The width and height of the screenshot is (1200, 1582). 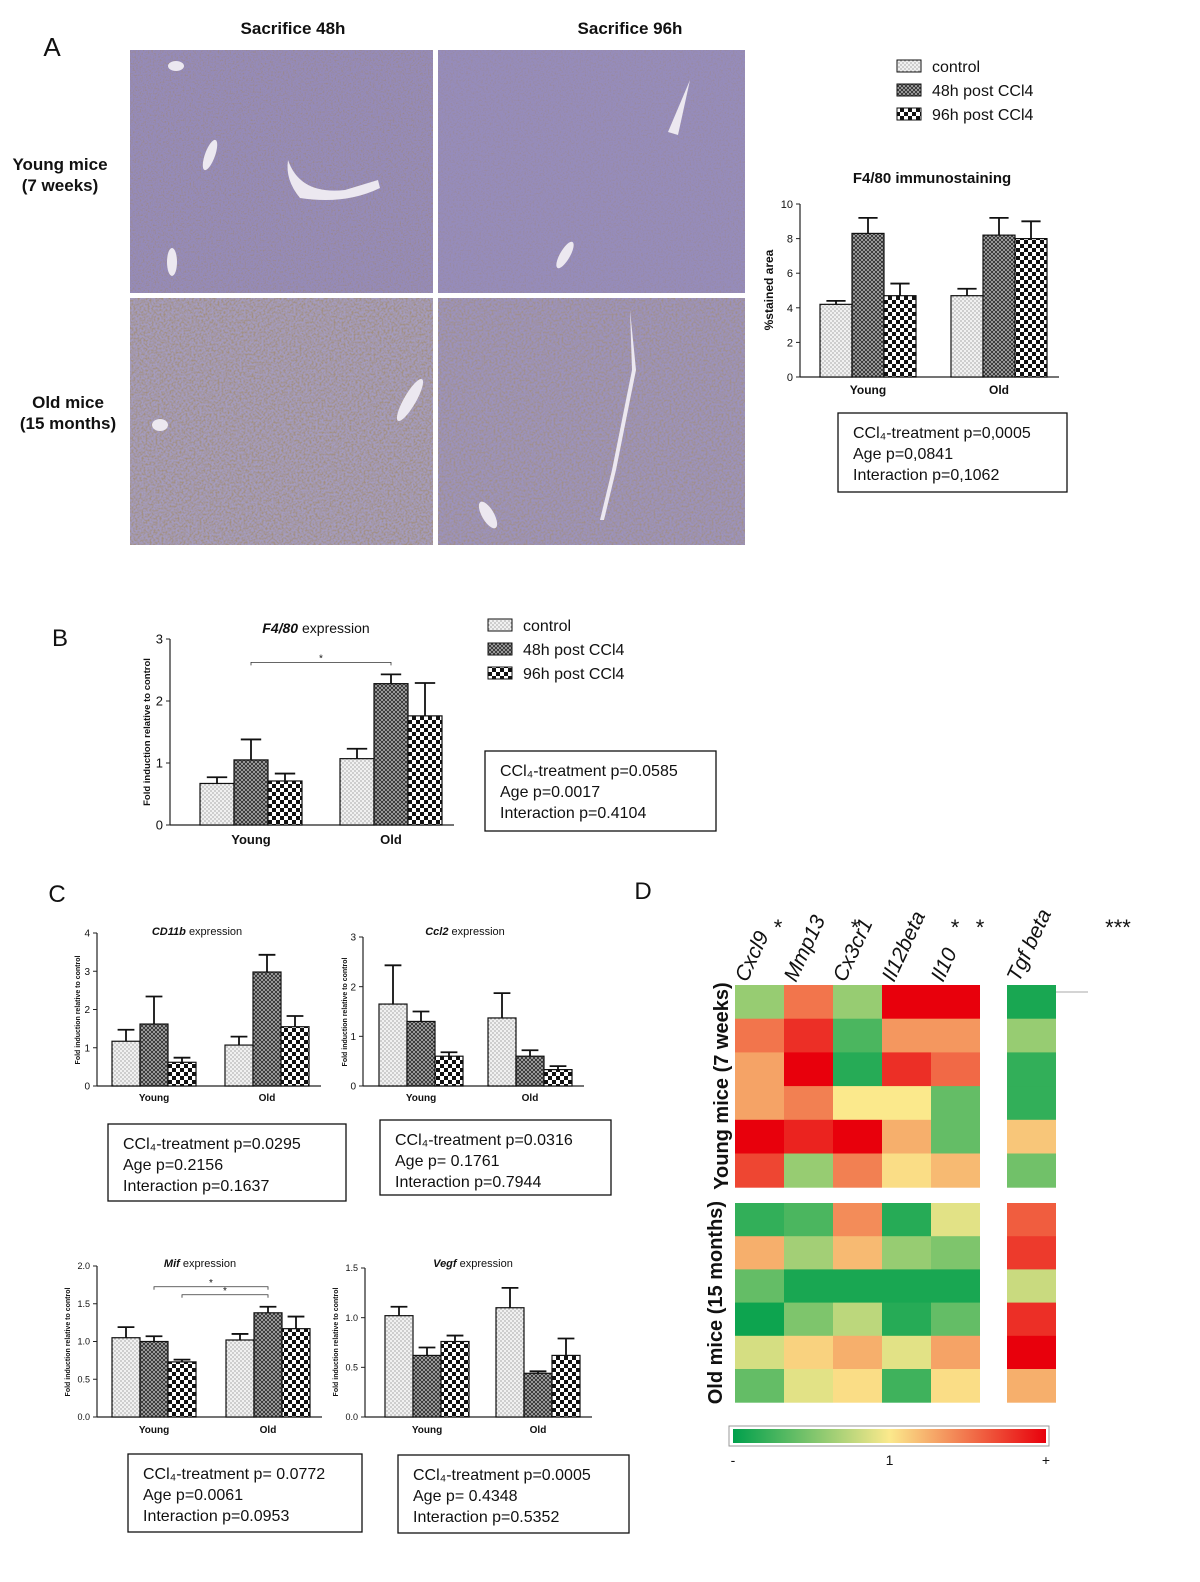 I want to click on stats-line: CCl₄-treatment p= 0.0772, so click(x=234, y=1474).